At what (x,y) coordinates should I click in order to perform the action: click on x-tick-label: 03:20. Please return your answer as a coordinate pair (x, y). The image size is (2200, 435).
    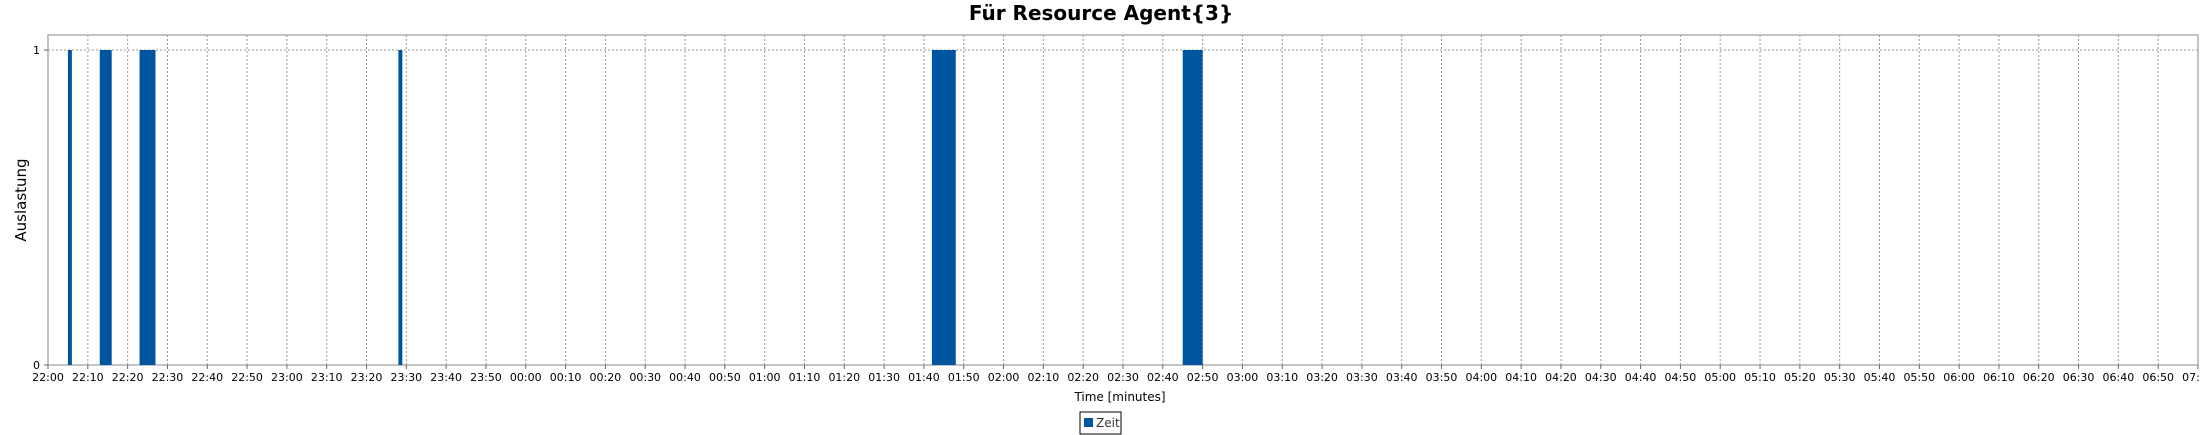
    Looking at the image, I should click on (1322, 377).